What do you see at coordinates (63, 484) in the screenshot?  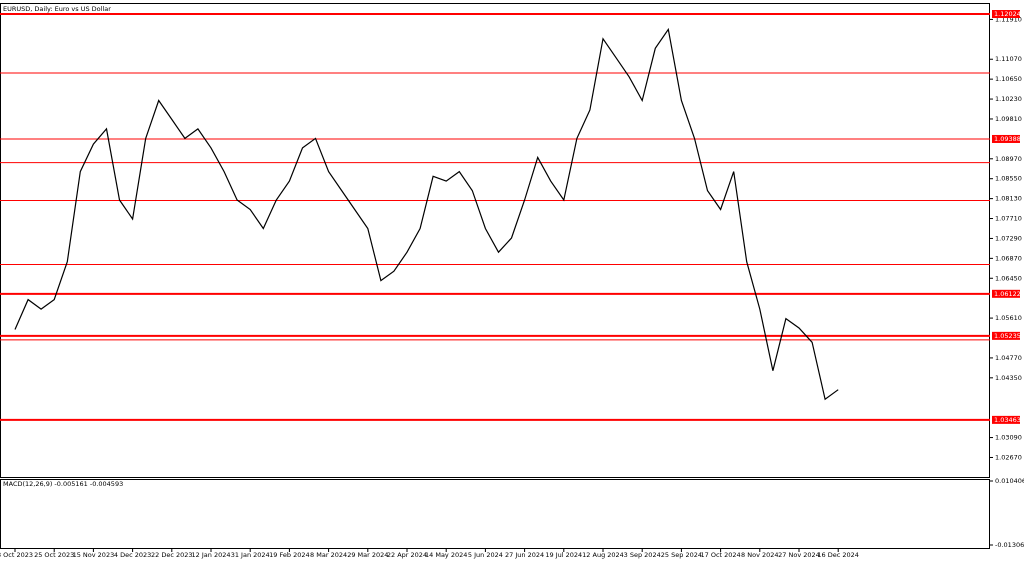 I see `macd-label: MACD(12,26,9) -0.005161 -0.004593` at bounding box center [63, 484].